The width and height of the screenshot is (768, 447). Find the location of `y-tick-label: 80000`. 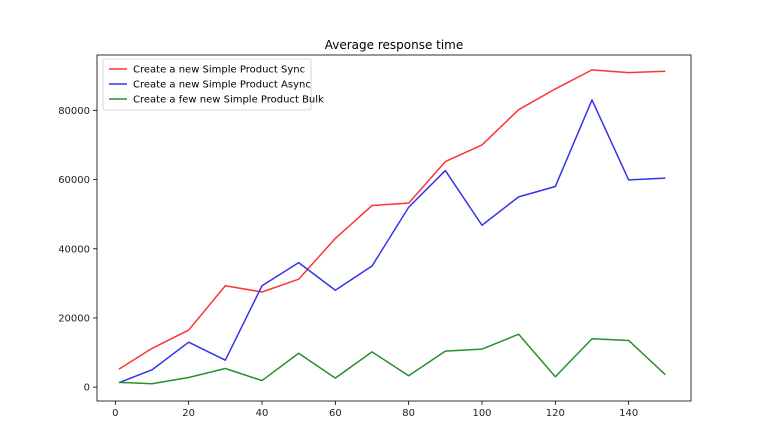

y-tick-label: 80000 is located at coordinates (74, 111).